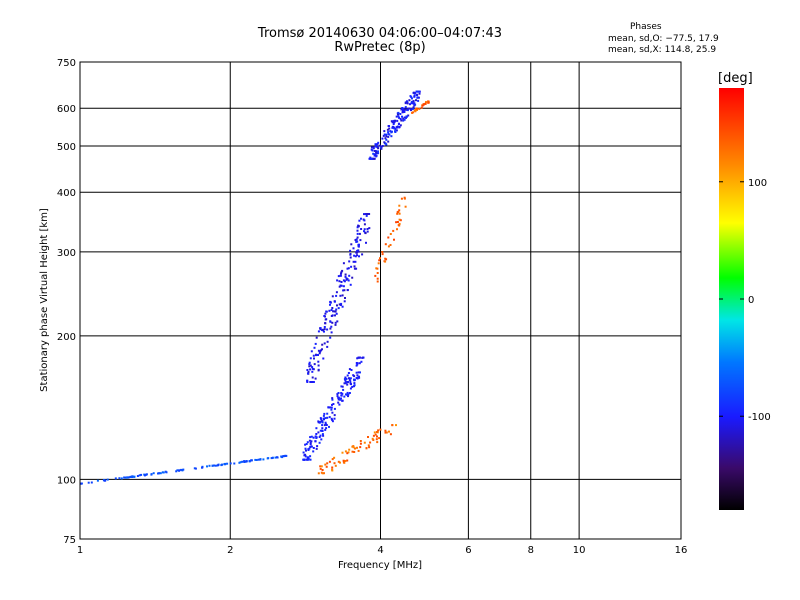 This screenshot has width=800, height=600. I want to click on y-tick-label: 600, so click(66, 109).